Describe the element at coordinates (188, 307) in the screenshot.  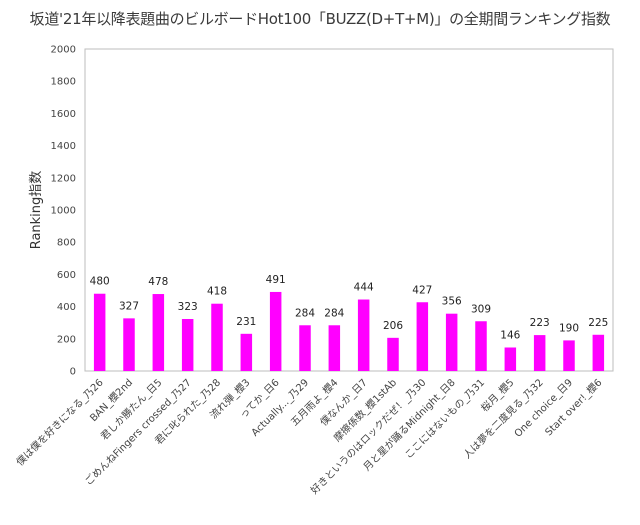
I see `data-label: 323` at that location.